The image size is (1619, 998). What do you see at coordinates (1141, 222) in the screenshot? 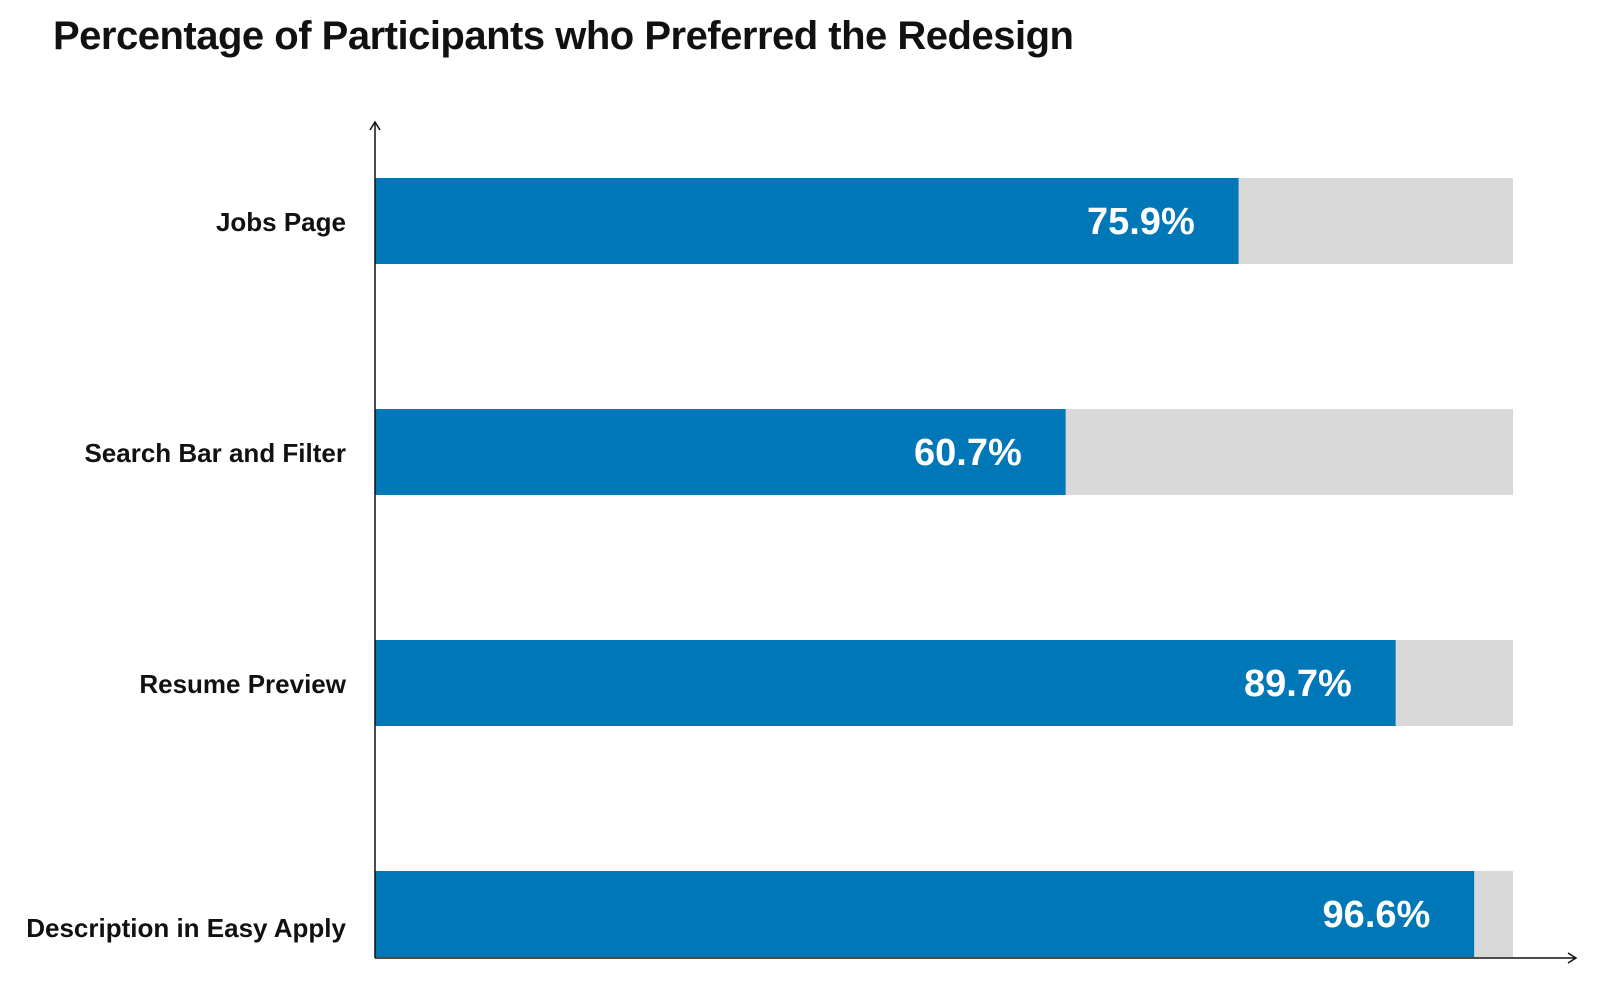
I see `value-label-0: 75.9%` at bounding box center [1141, 222].